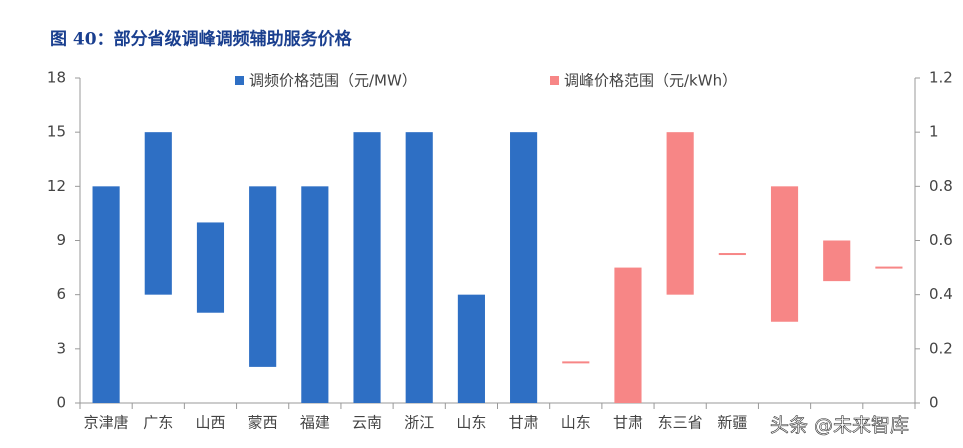 The width and height of the screenshot is (963, 448). What do you see at coordinates (56, 78) in the screenshot?
I see `y-tick-label: 18` at bounding box center [56, 78].